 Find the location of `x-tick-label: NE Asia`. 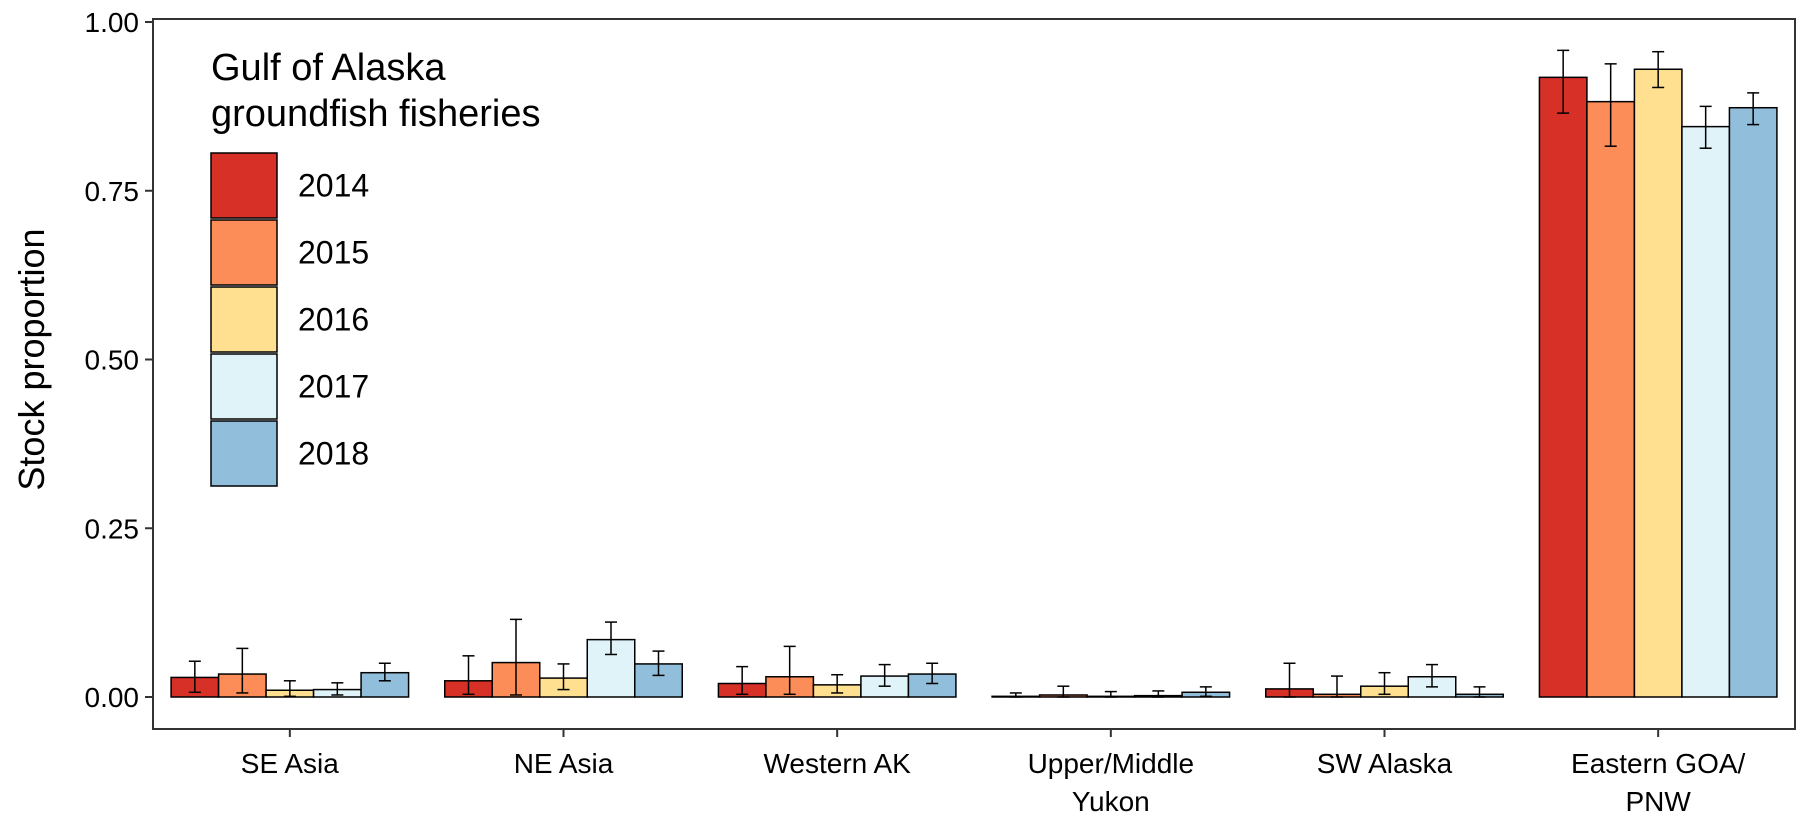

x-tick-label: NE Asia is located at coordinates (564, 763).